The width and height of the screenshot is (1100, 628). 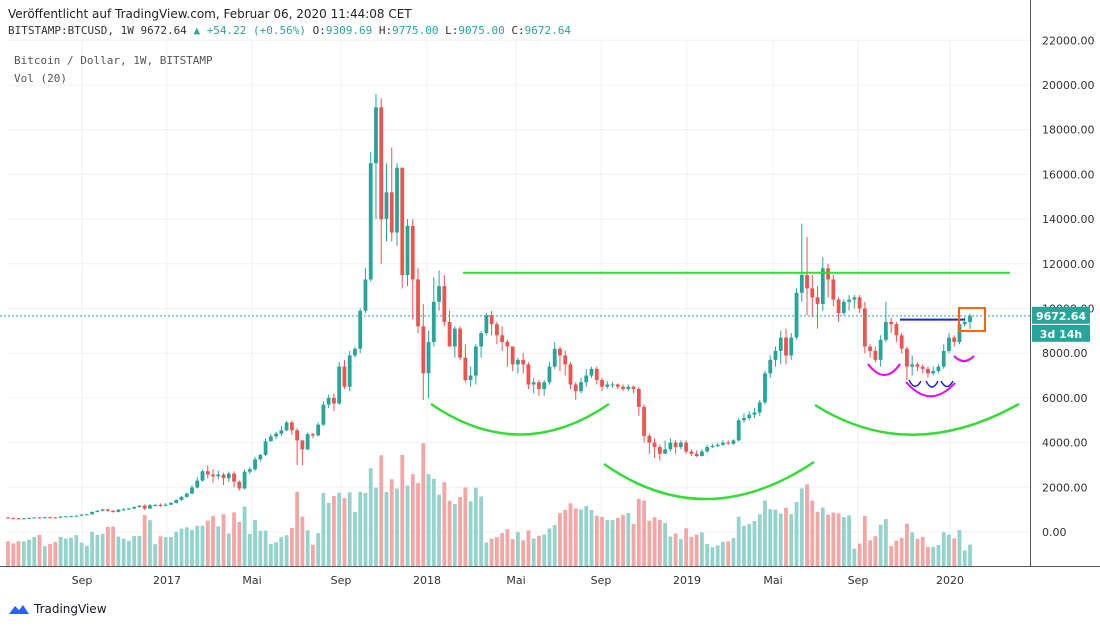 I want to click on x-tick-label: Mai, so click(x=515, y=580).